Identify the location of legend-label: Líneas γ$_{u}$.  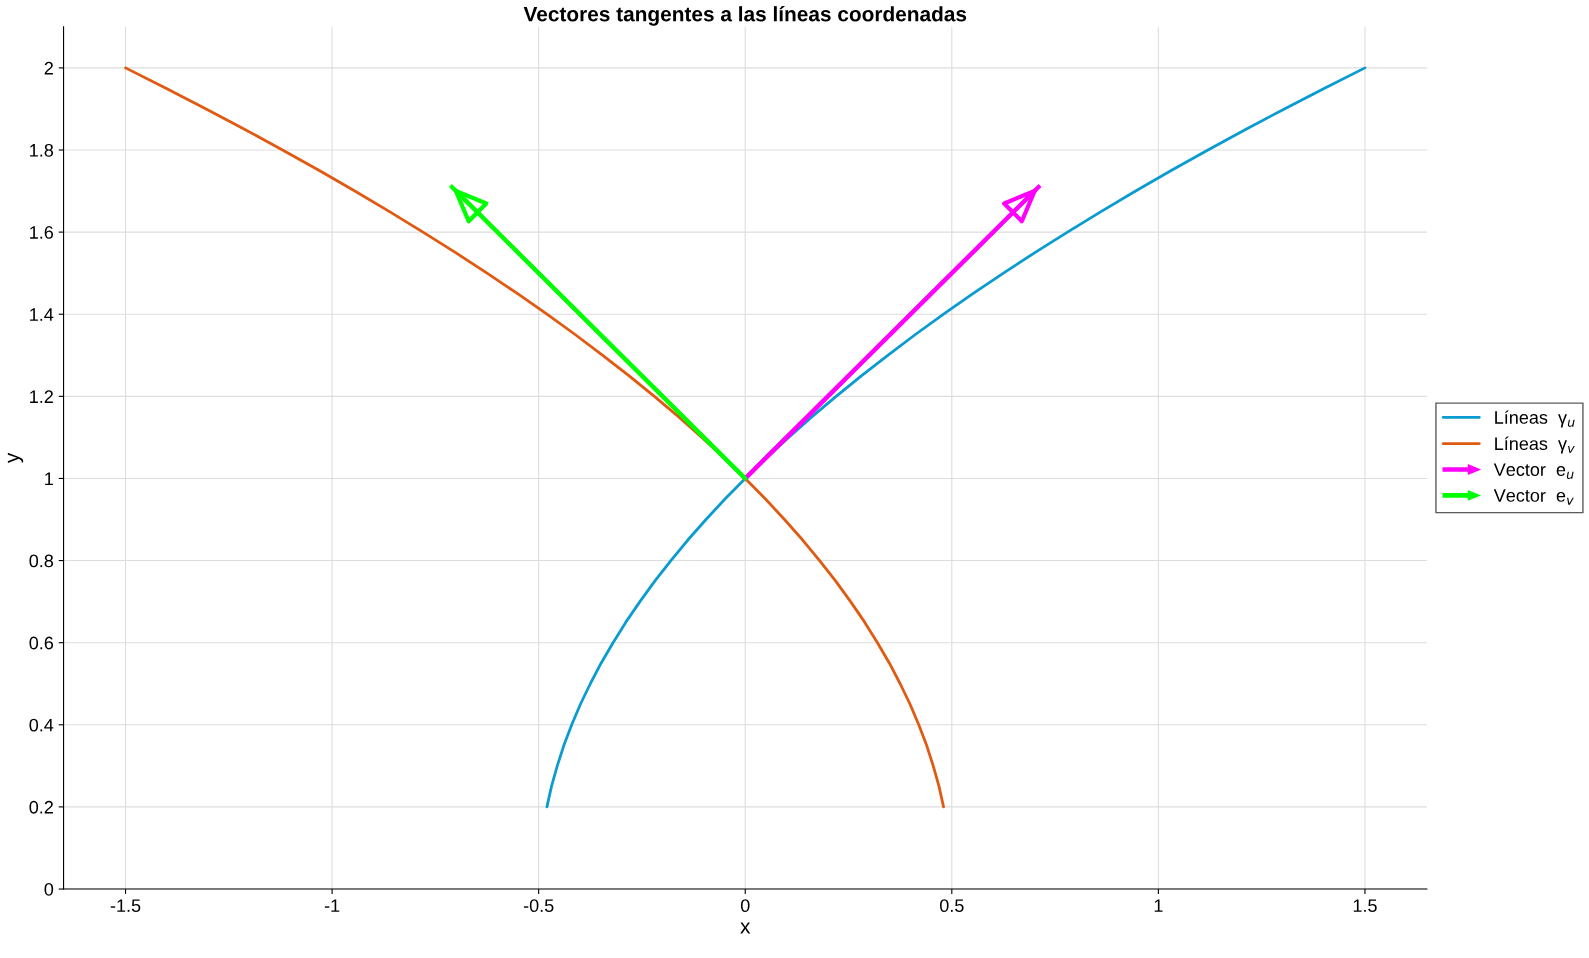
(1535, 419).